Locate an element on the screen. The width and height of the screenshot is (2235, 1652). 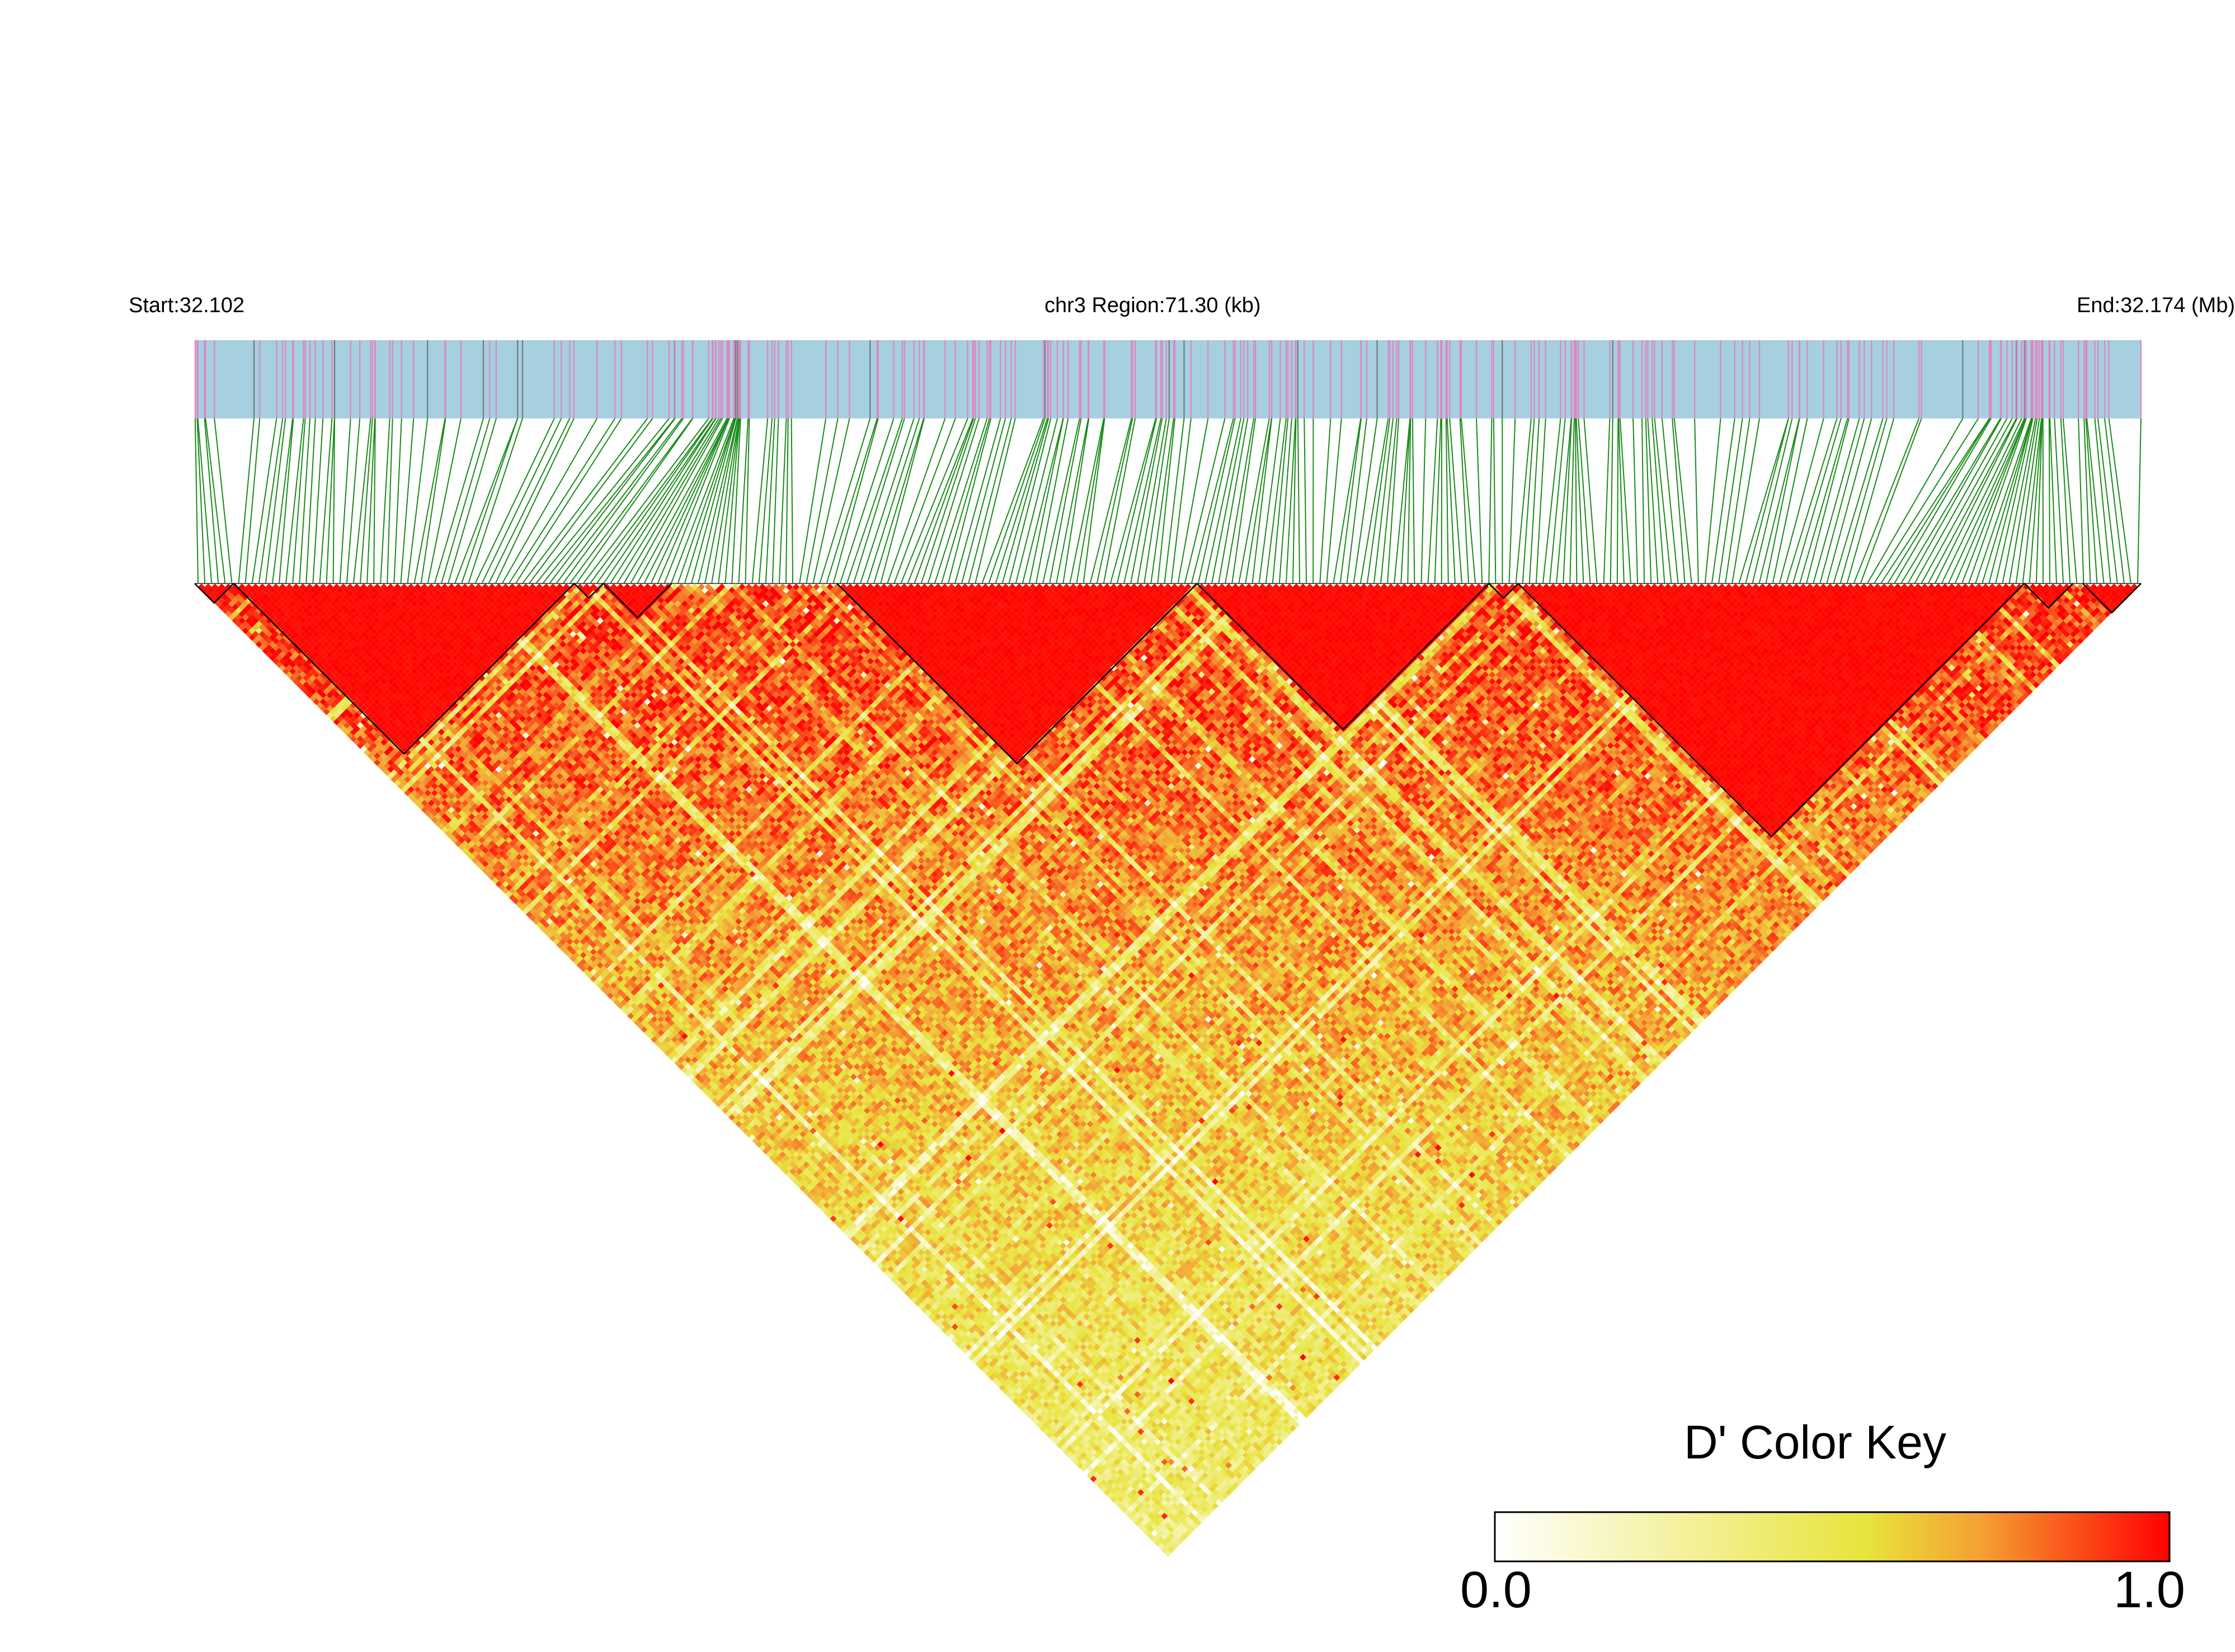
snp-connectors is located at coordinates (1168, 501).